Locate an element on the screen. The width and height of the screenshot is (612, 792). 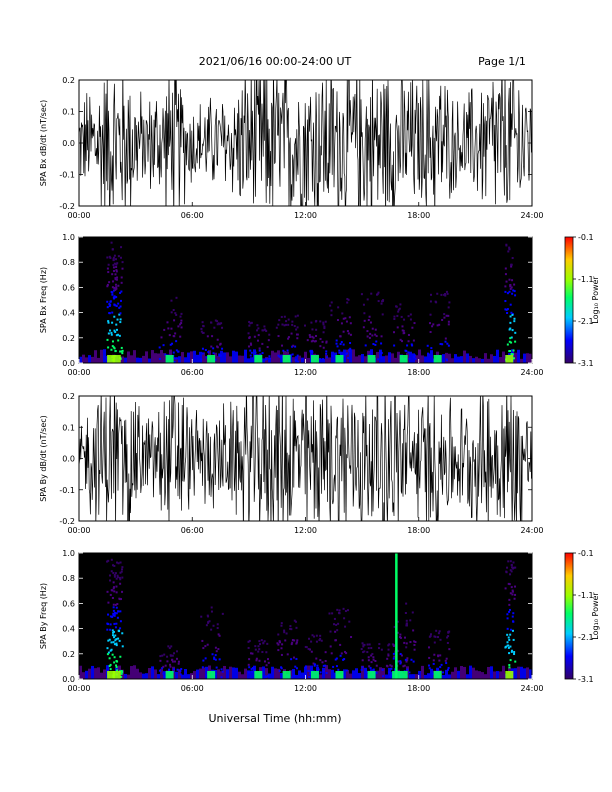
x-tick-label: 00:00 is located at coordinates (78, 688).